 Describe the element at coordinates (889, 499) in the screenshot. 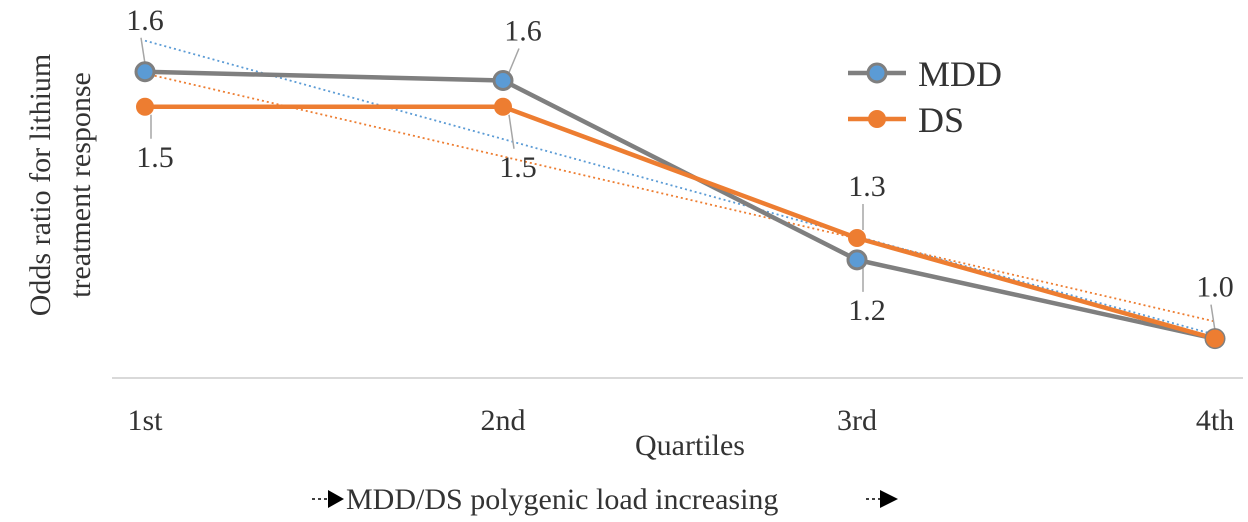

I see `footnote-arrow-right-icon` at that location.